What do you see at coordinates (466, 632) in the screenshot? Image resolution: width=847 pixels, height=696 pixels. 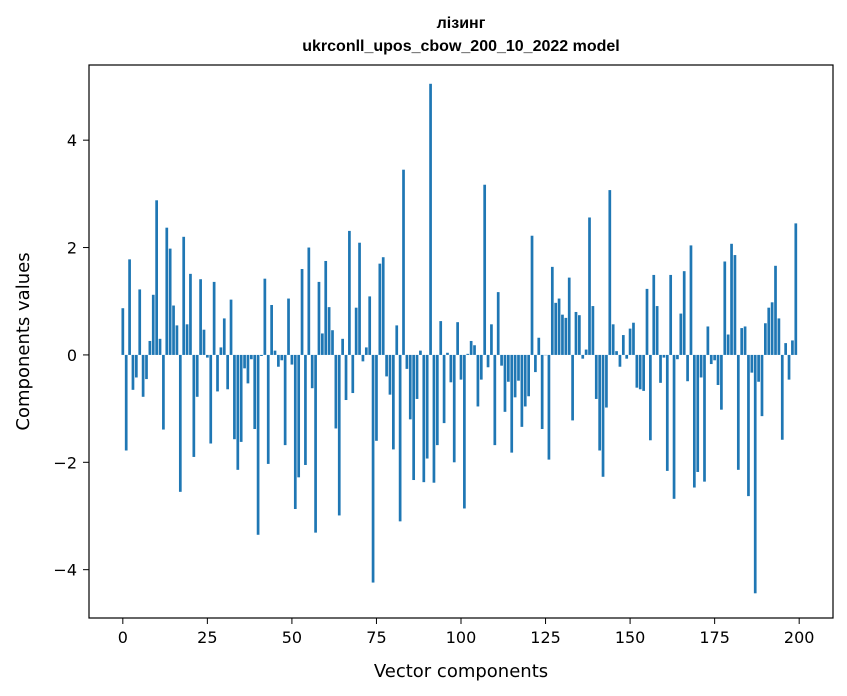 I see `x-axis: 0 25 50 75 100 125 150 175 200` at bounding box center [466, 632].